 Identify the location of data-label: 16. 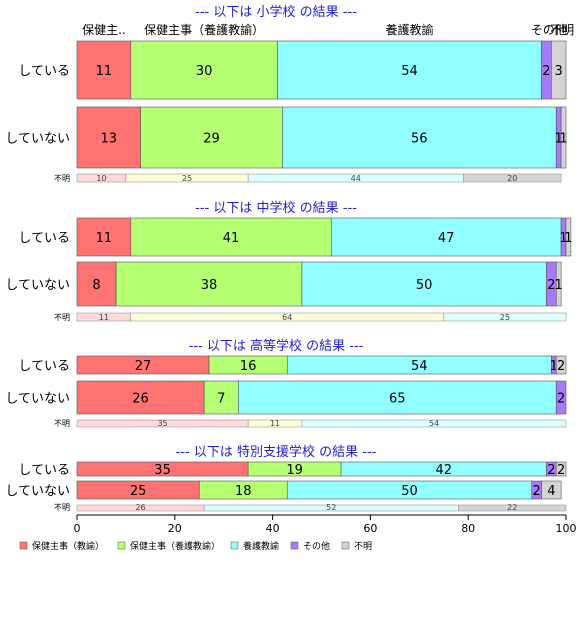
(248, 366).